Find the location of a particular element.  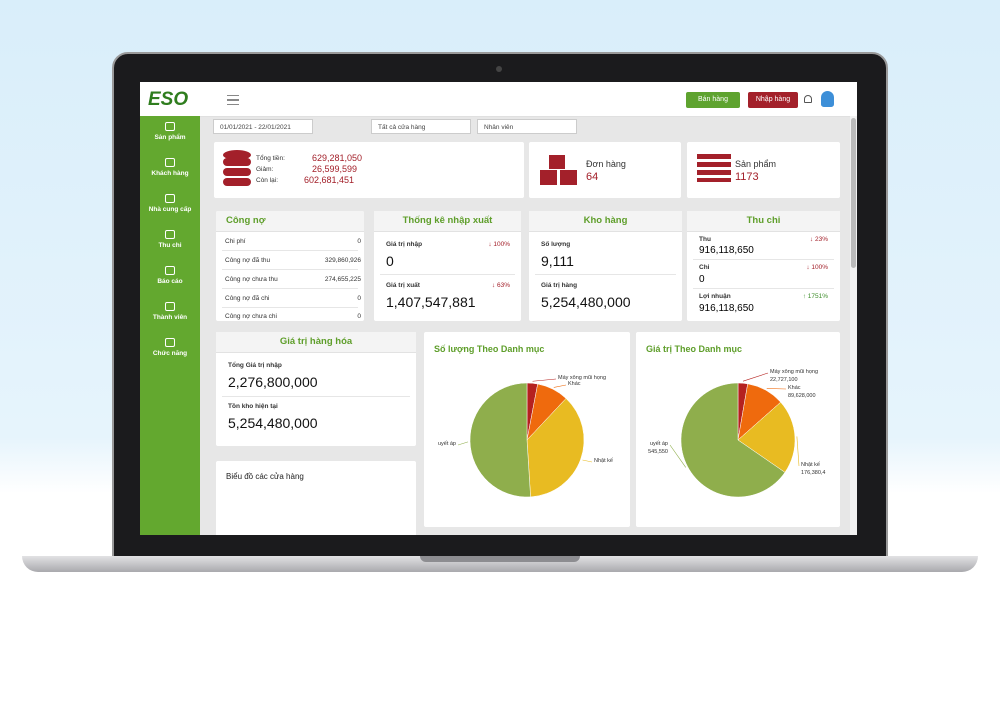

database-icon is located at coordinates (237, 168).